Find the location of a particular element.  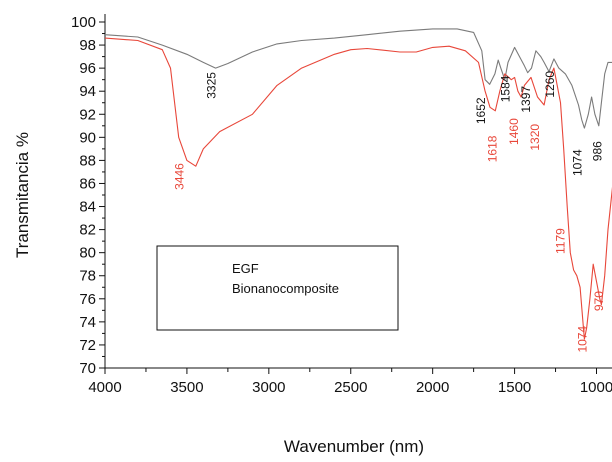

peak-label: 986 is located at coordinates (597, 151).